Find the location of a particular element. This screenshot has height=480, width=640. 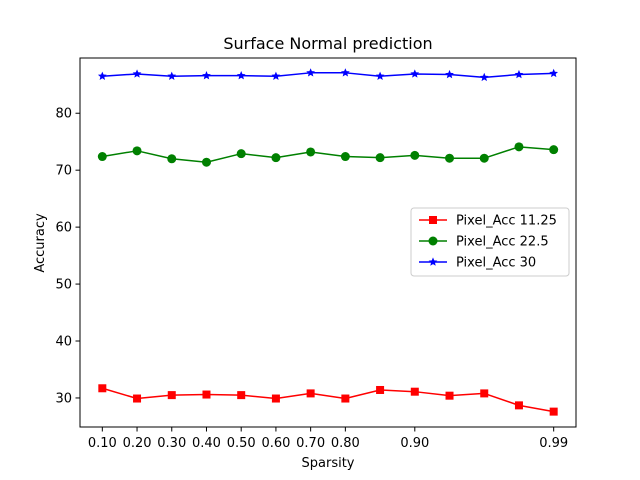

legend-box is located at coordinates (490, 242).